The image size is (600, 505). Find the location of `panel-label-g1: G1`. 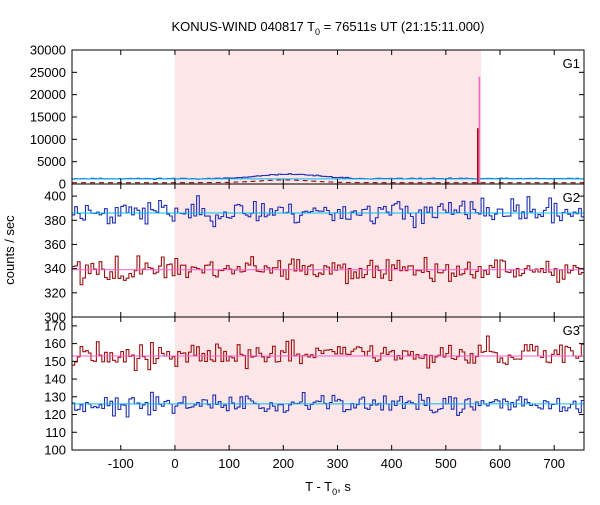

panel-label-g1: G1 is located at coordinates (571, 63).